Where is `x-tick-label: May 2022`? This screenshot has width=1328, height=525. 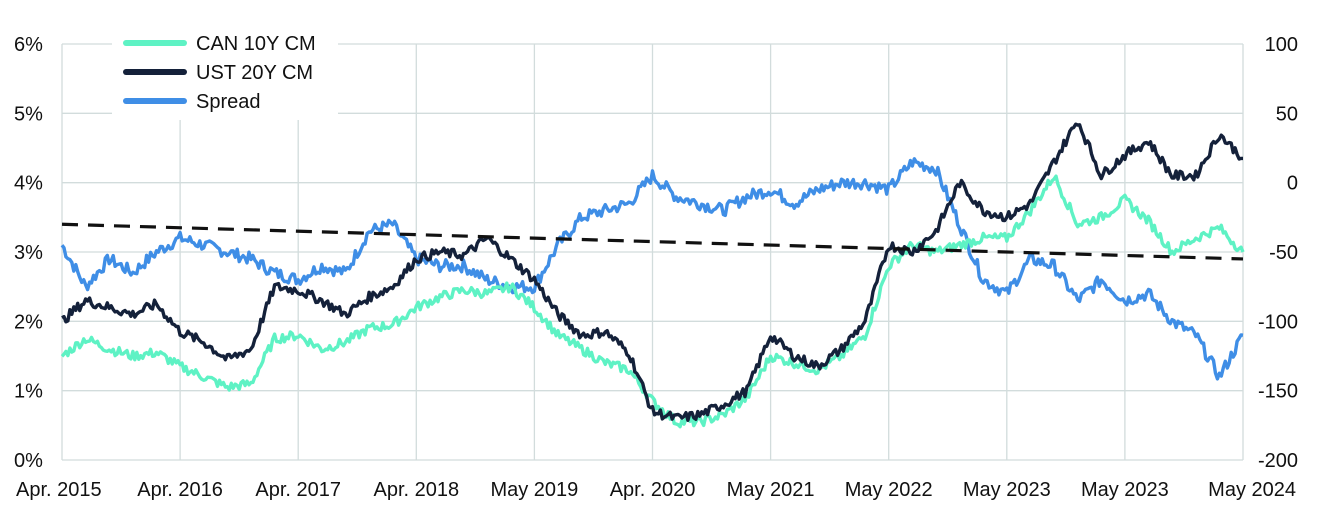
x-tick-label: May 2022 is located at coordinates (889, 490).